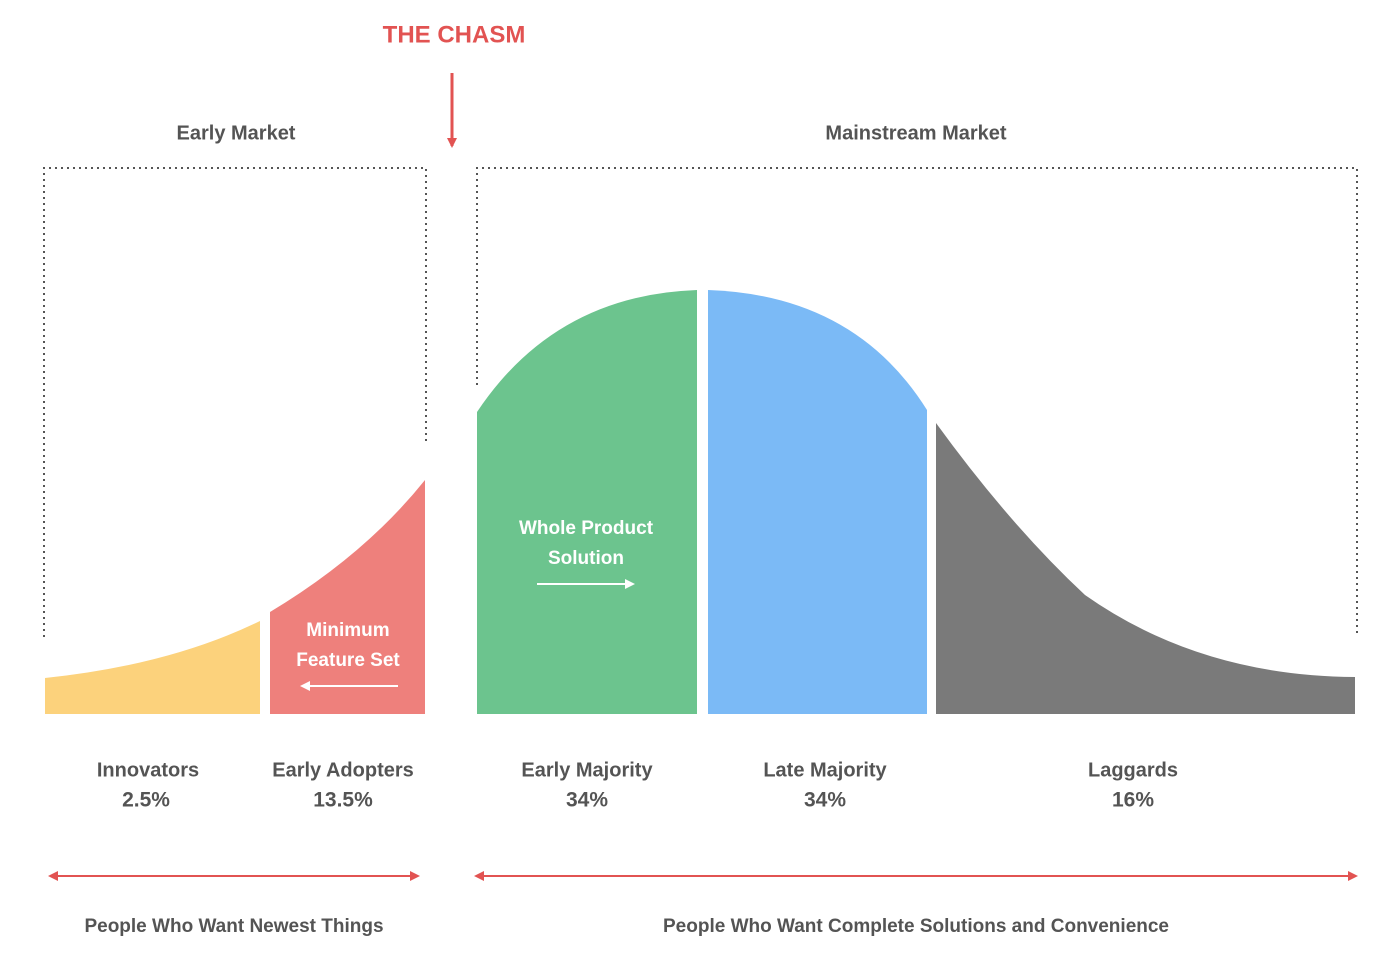 The height and width of the screenshot is (973, 1400). Describe the element at coordinates (235, 402) in the screenshot. I see `market-box` at that location.